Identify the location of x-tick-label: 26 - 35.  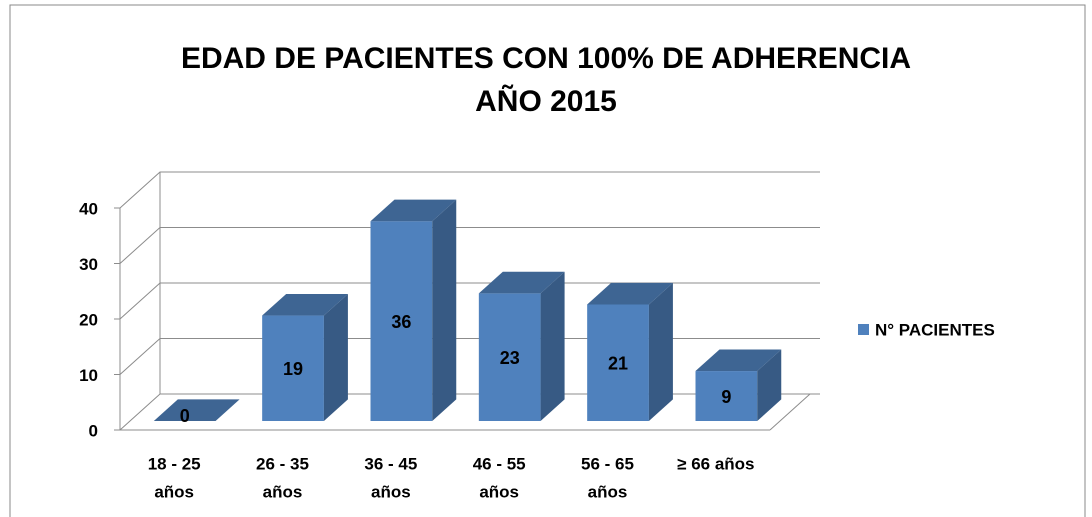
(282, 463).